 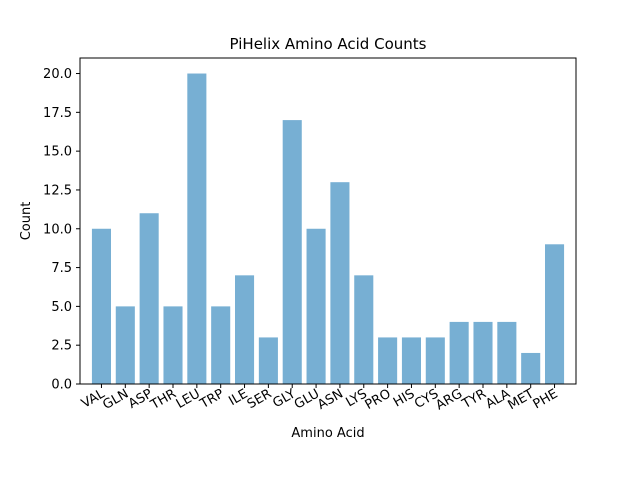 I want to click on x-axis-label: Amino Acid, so click(x=327, y=433).